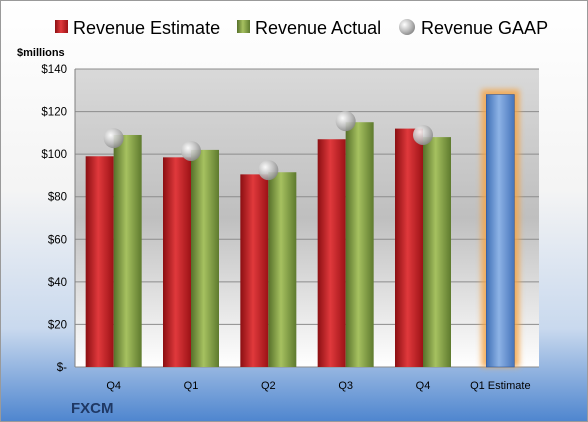 Image resolution: width=588 pixels, height=422 pixels. I want to click on x-tick-label-3: Q3, so click(345, 386).